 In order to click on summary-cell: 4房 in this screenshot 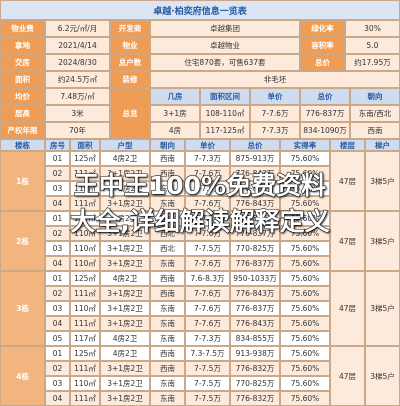, I will do `click(175, 130)`.